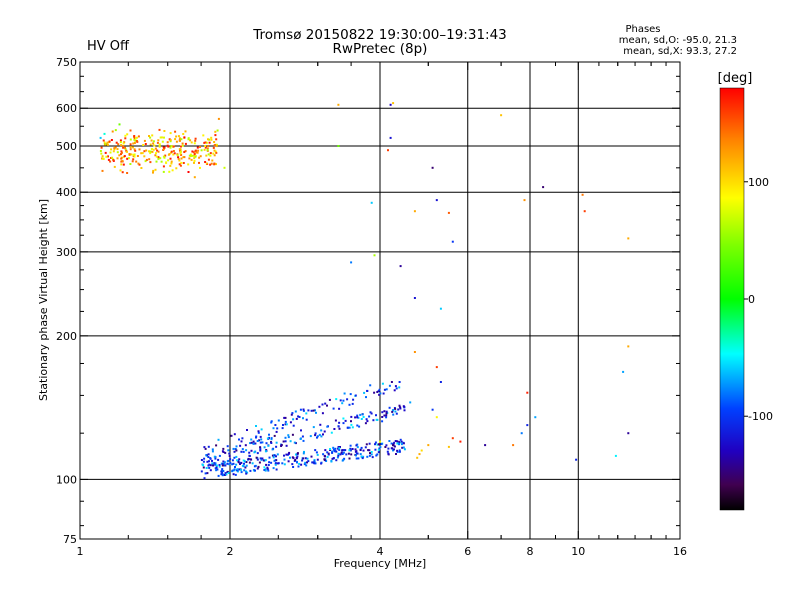 Image resolution: width=800 pixels, height=600 pixels. I want to click on y-tick-label: 400, so click(66, 192).